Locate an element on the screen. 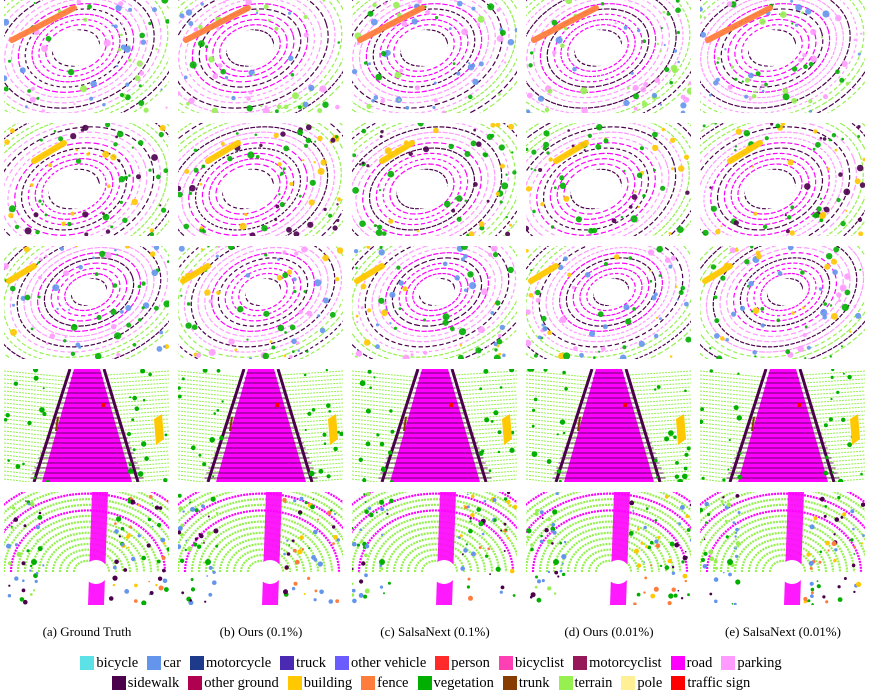 The height and width of the screenshot is (697, 871). swatch-trunk is located at coordinates (509, 683).